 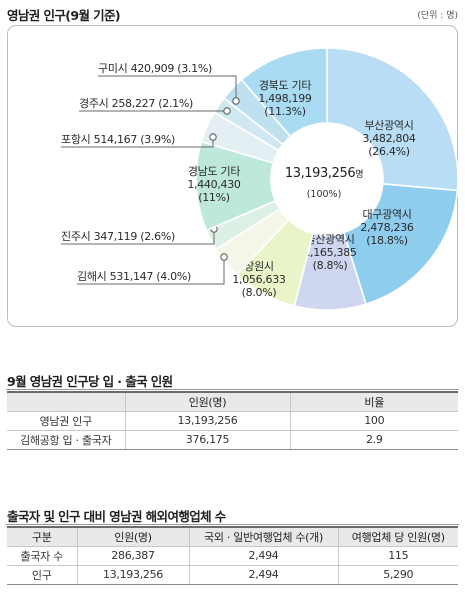 What do you see at coordinates (214, 184) in the screenshot?
I see `pie-slice-label: 경남도 기타 1,440,430 (11%)` at bounding box center [214, 184].